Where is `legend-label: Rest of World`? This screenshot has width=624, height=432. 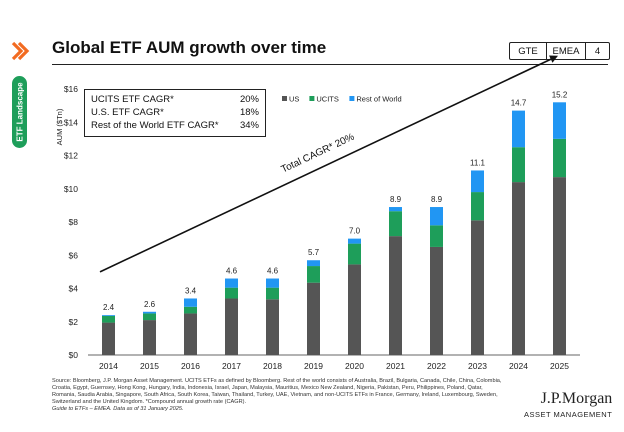 legend-label: Rest of World is located at coordinates (378, 99).